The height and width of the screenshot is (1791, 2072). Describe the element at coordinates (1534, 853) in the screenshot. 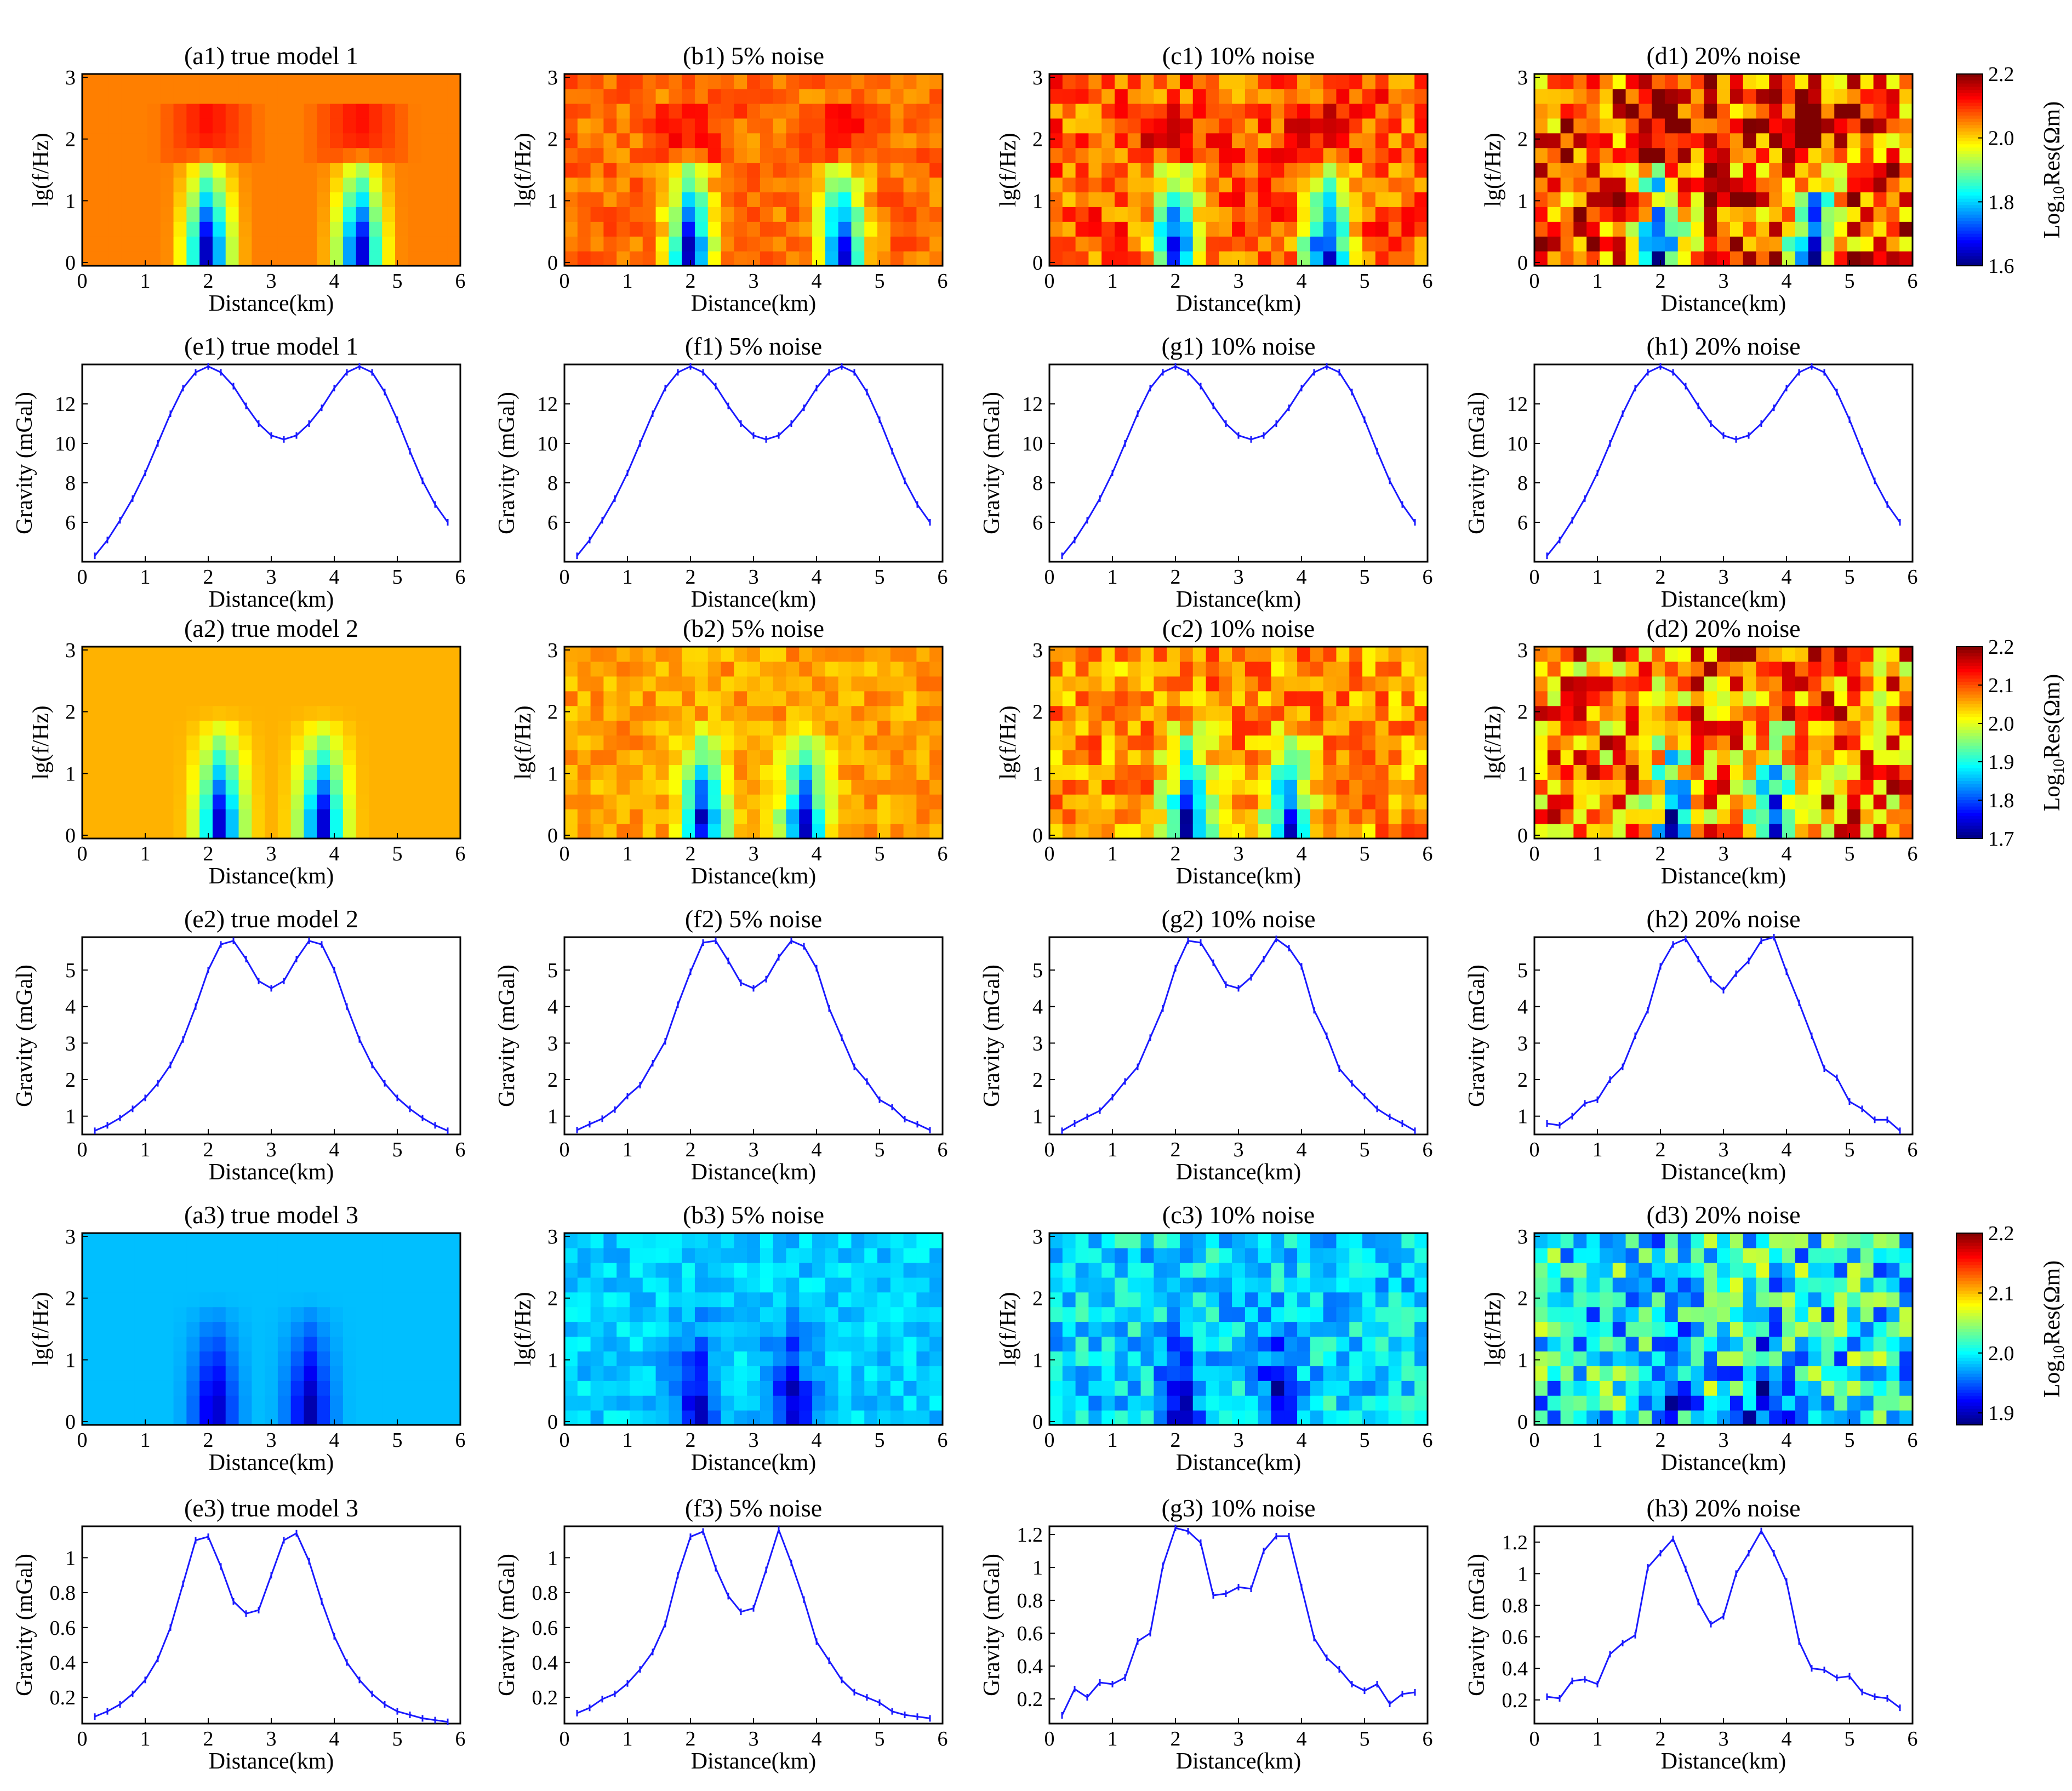

I see `x-tick-label: 0` at that location.